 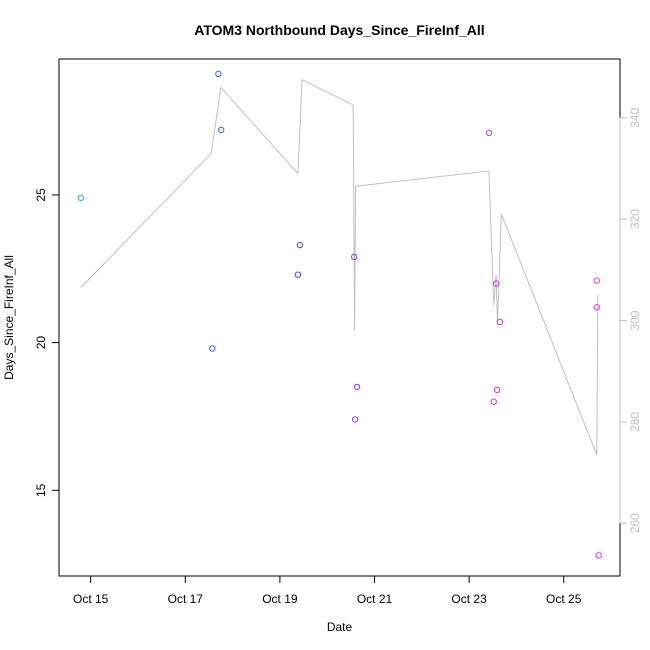 What do you see at coordinates (9, 317) in the screenshot?
I see `y-axis-label: Days_Since_FireInf_All` at bounding box center [9, 317].